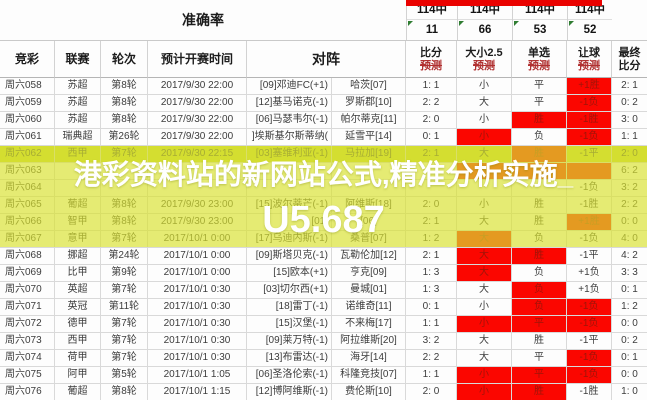  I want to click on league-cell: 瑞典超, so click(78, 137).